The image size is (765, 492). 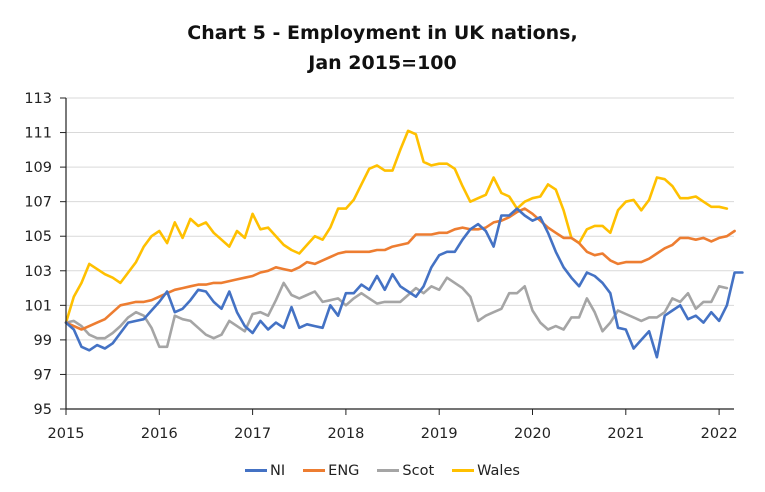 What do you see at coordinates (38, 306) in the screenshot?
I see `y-tick-label: 101` at bounding box center [38, 306].